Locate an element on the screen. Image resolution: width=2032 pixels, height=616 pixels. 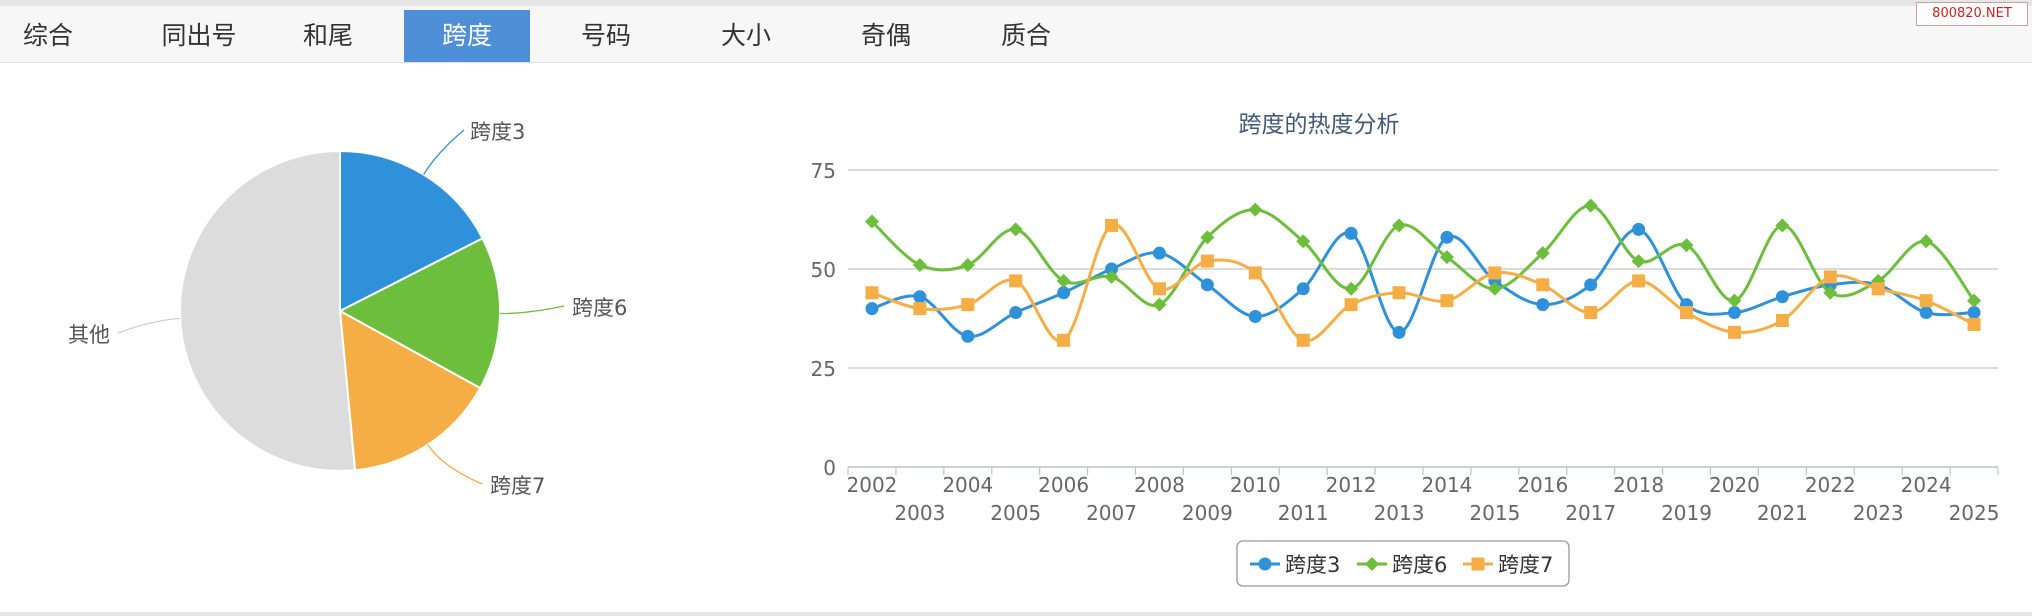
x-tick-label: 2010 is located at coordinates (1255, 485).